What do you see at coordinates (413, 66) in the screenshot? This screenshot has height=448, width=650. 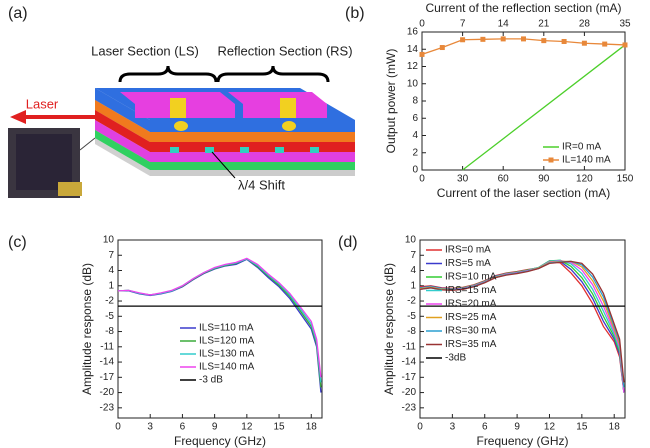 I see `y-tick-label: 12` at bounding box center [413, 66].